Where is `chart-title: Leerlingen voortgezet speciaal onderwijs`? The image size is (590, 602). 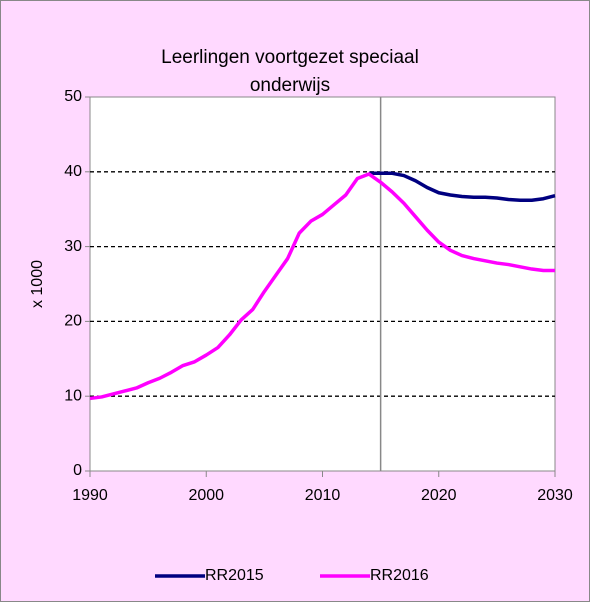 chart-title: Leerlingen voortgezet speciaal onderwijs is located at coordinates (290, 71).